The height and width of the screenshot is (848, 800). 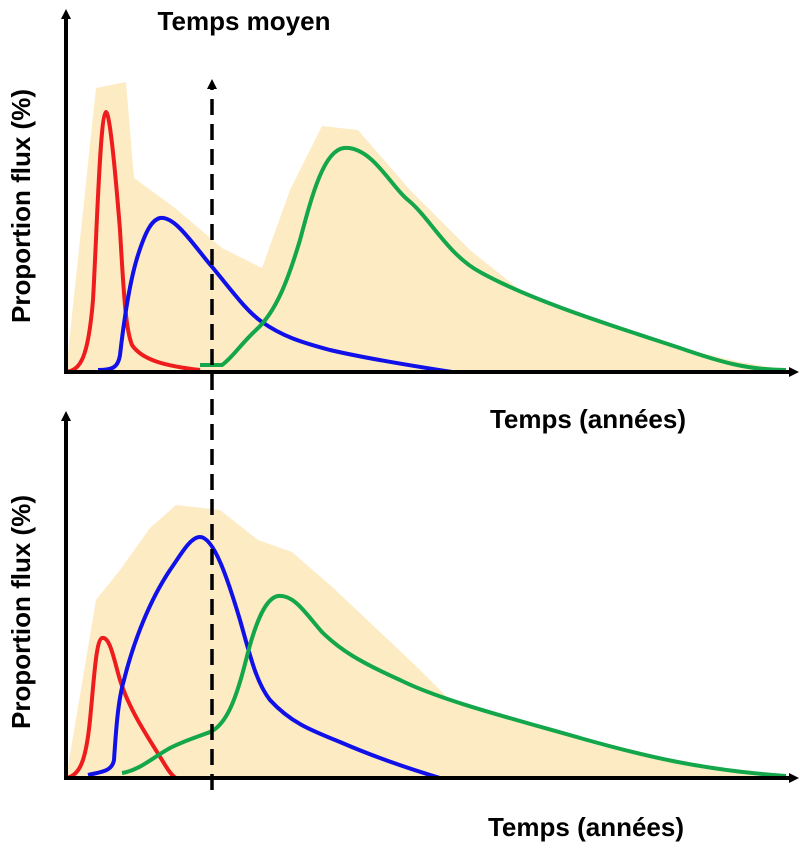 I want to click on top-y-axis-label: Proportion flux (%), so click(x=21, y=206).